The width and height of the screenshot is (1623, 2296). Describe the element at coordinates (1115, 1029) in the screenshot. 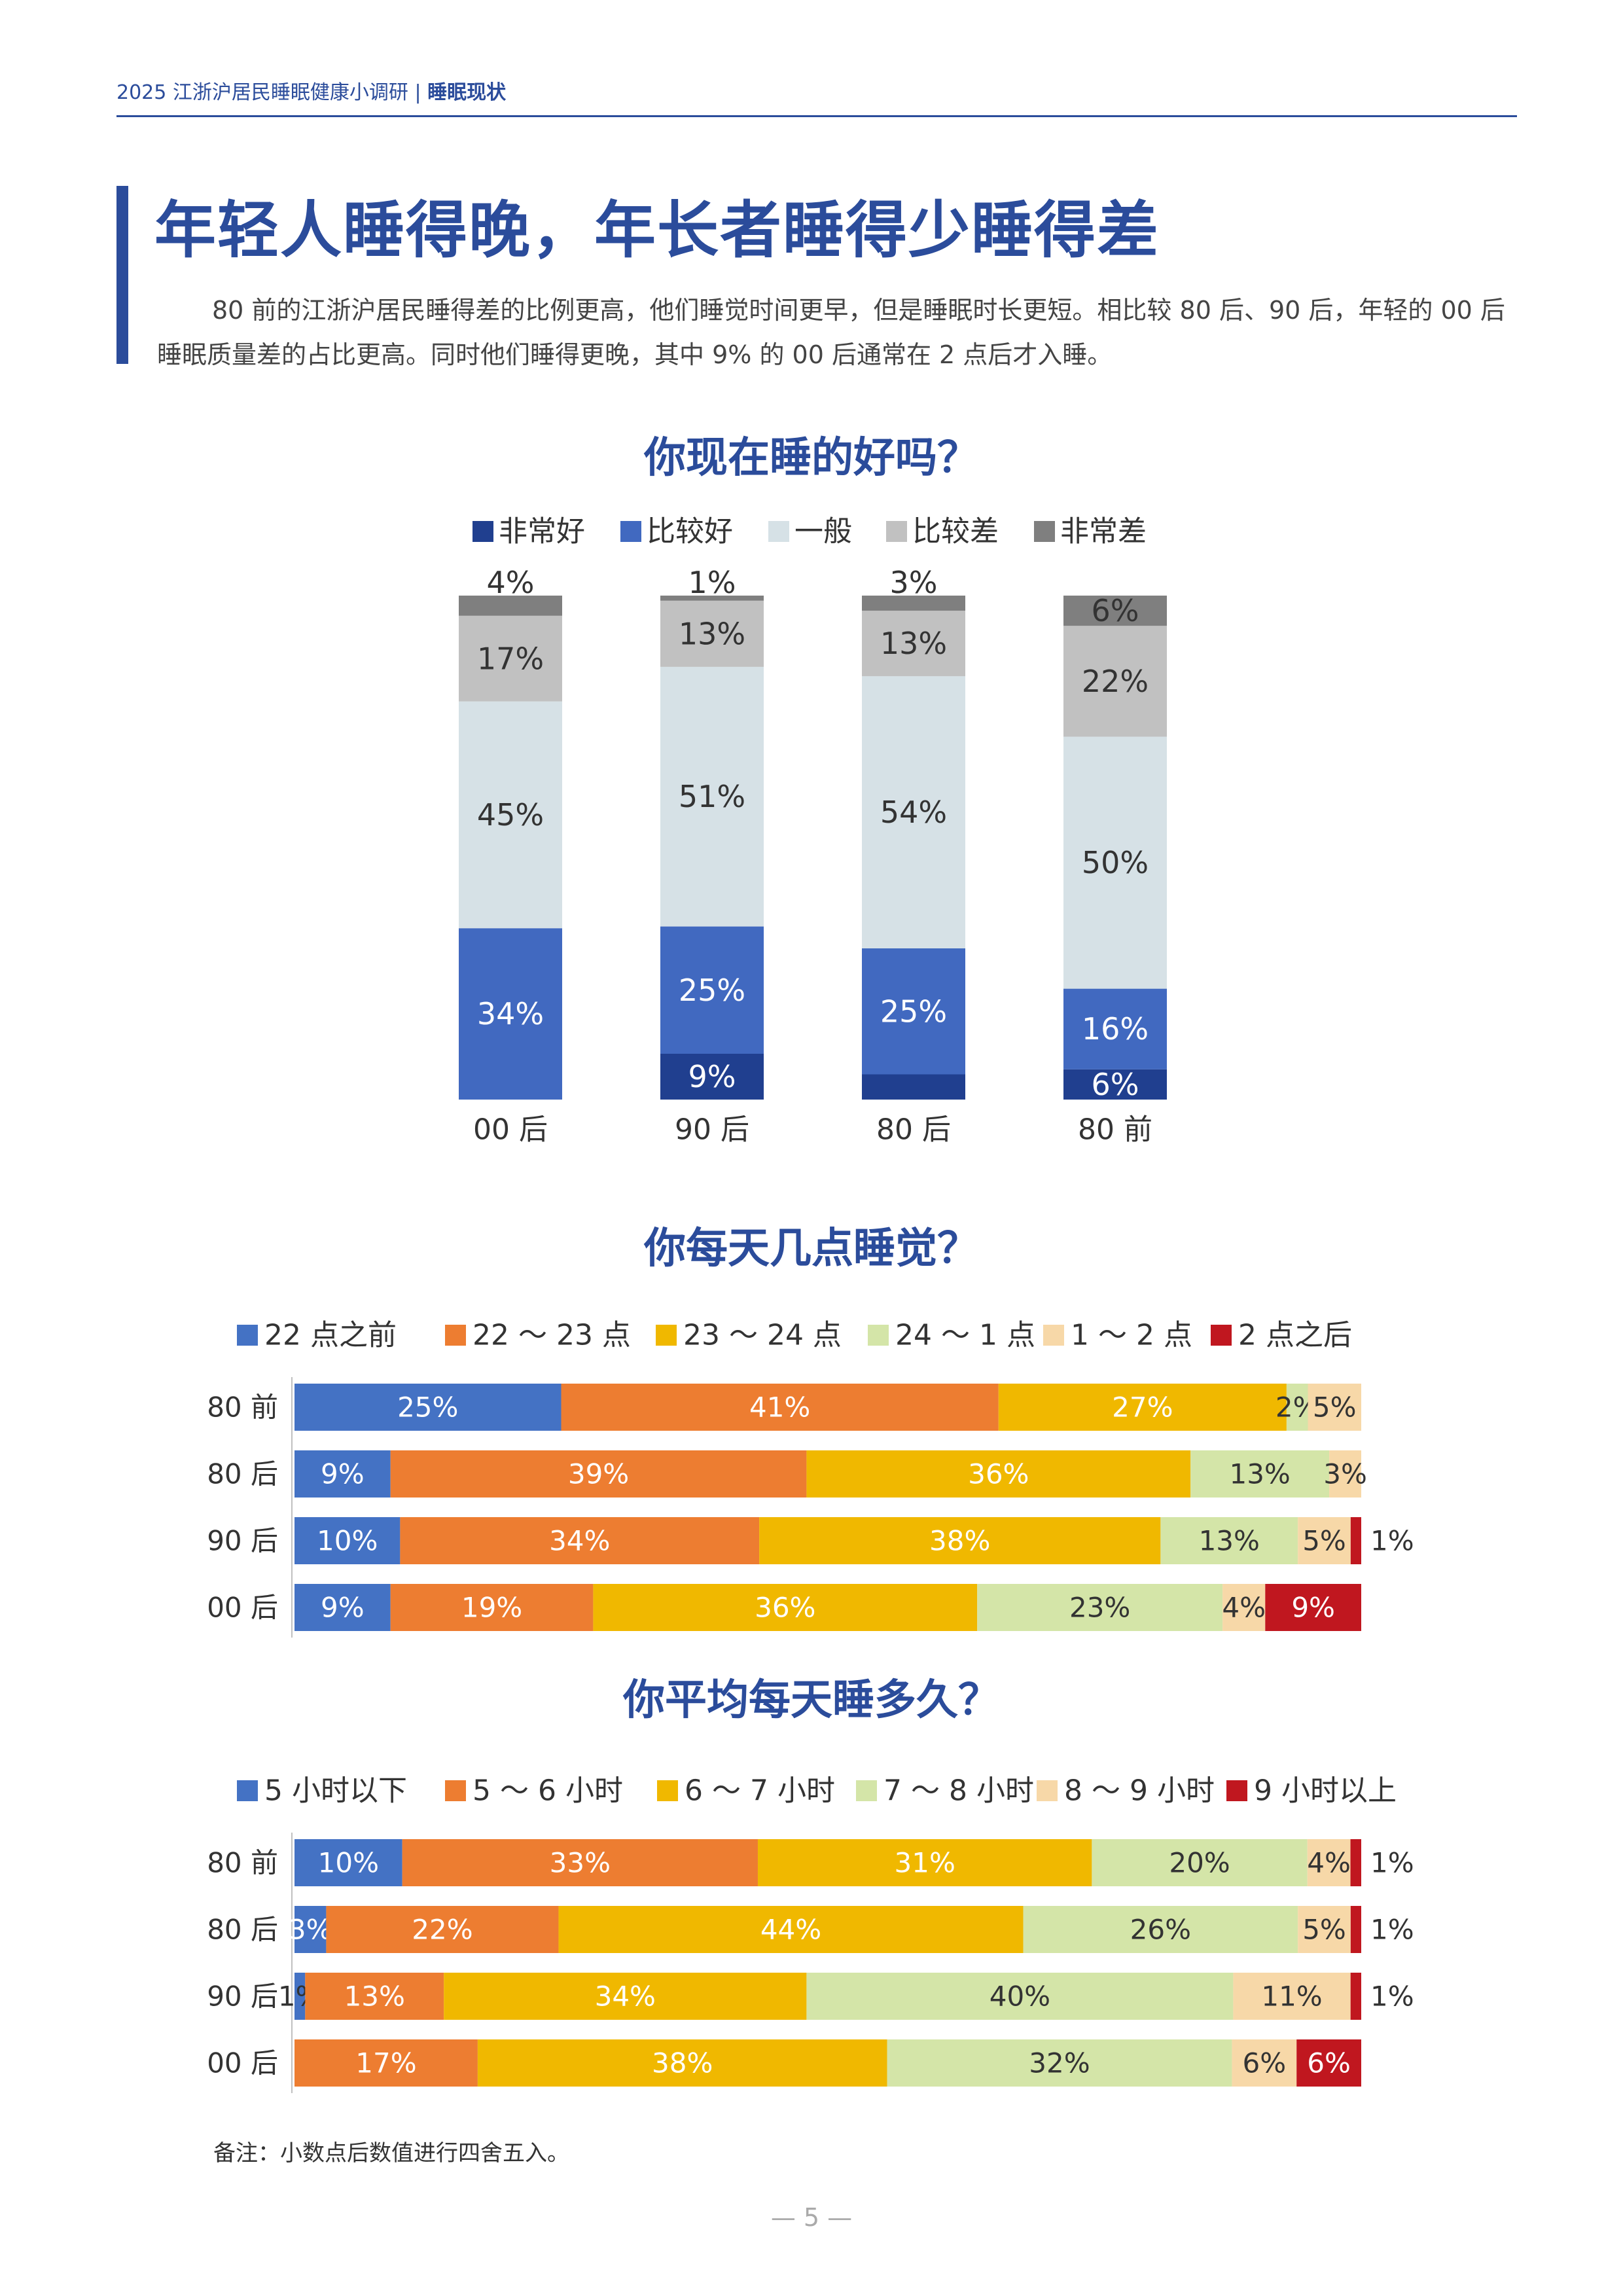

I see `data-label: 16%` at that location.